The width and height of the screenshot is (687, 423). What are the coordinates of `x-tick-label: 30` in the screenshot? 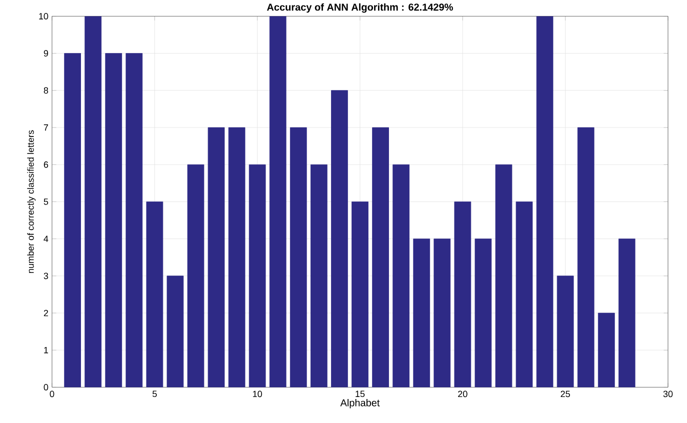 It's located at (668, 394).